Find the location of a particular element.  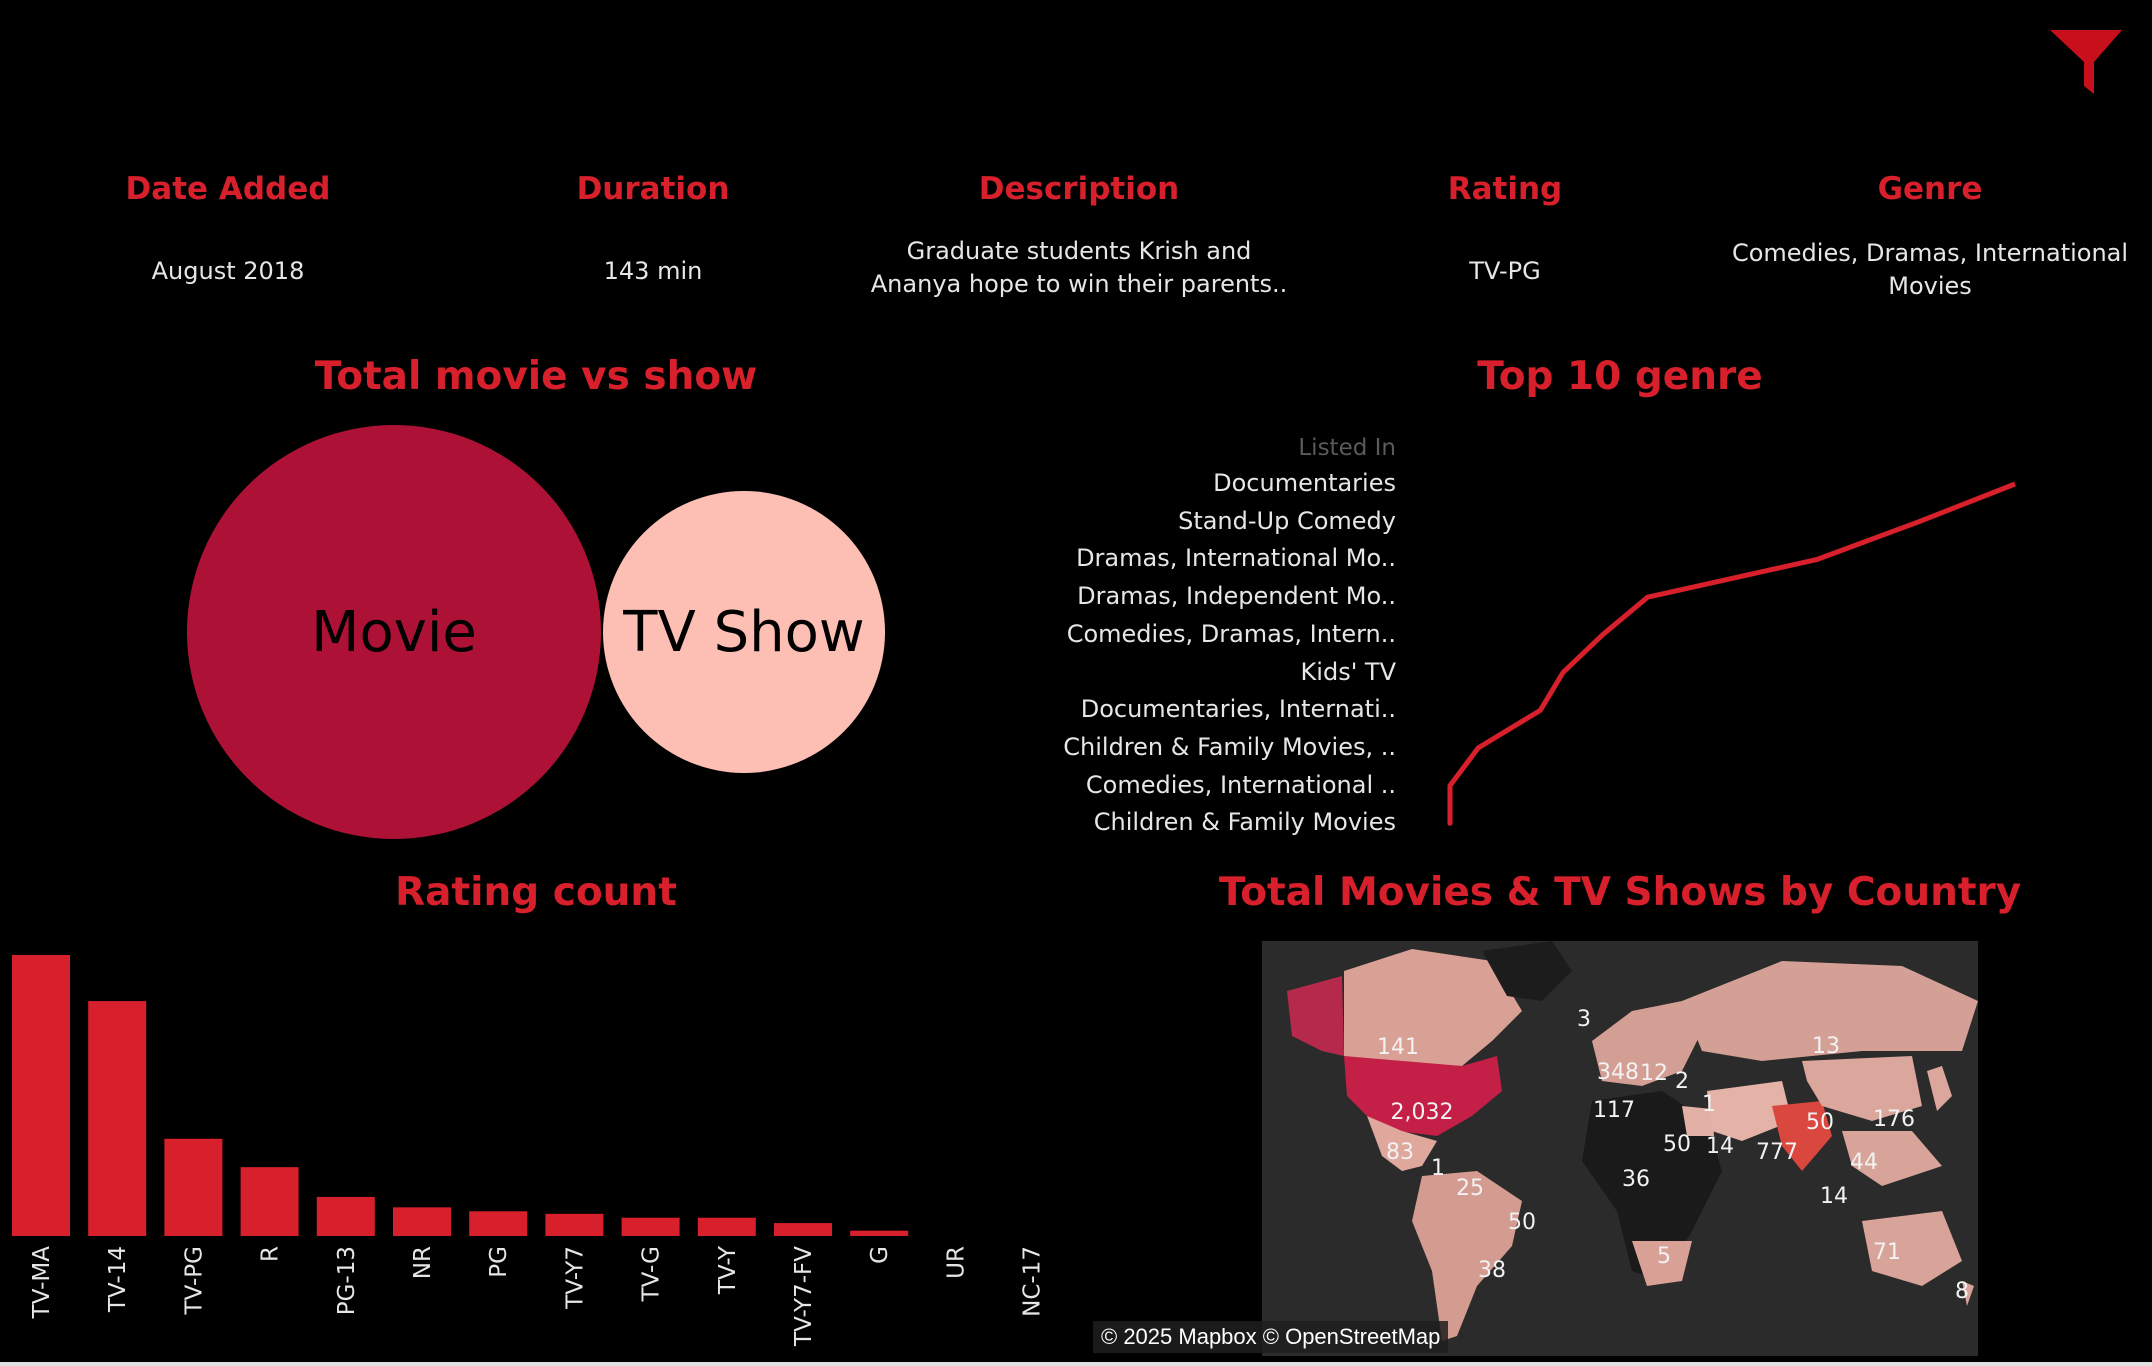

map-count-label: 176 is located at coordinates (1894, 1119).